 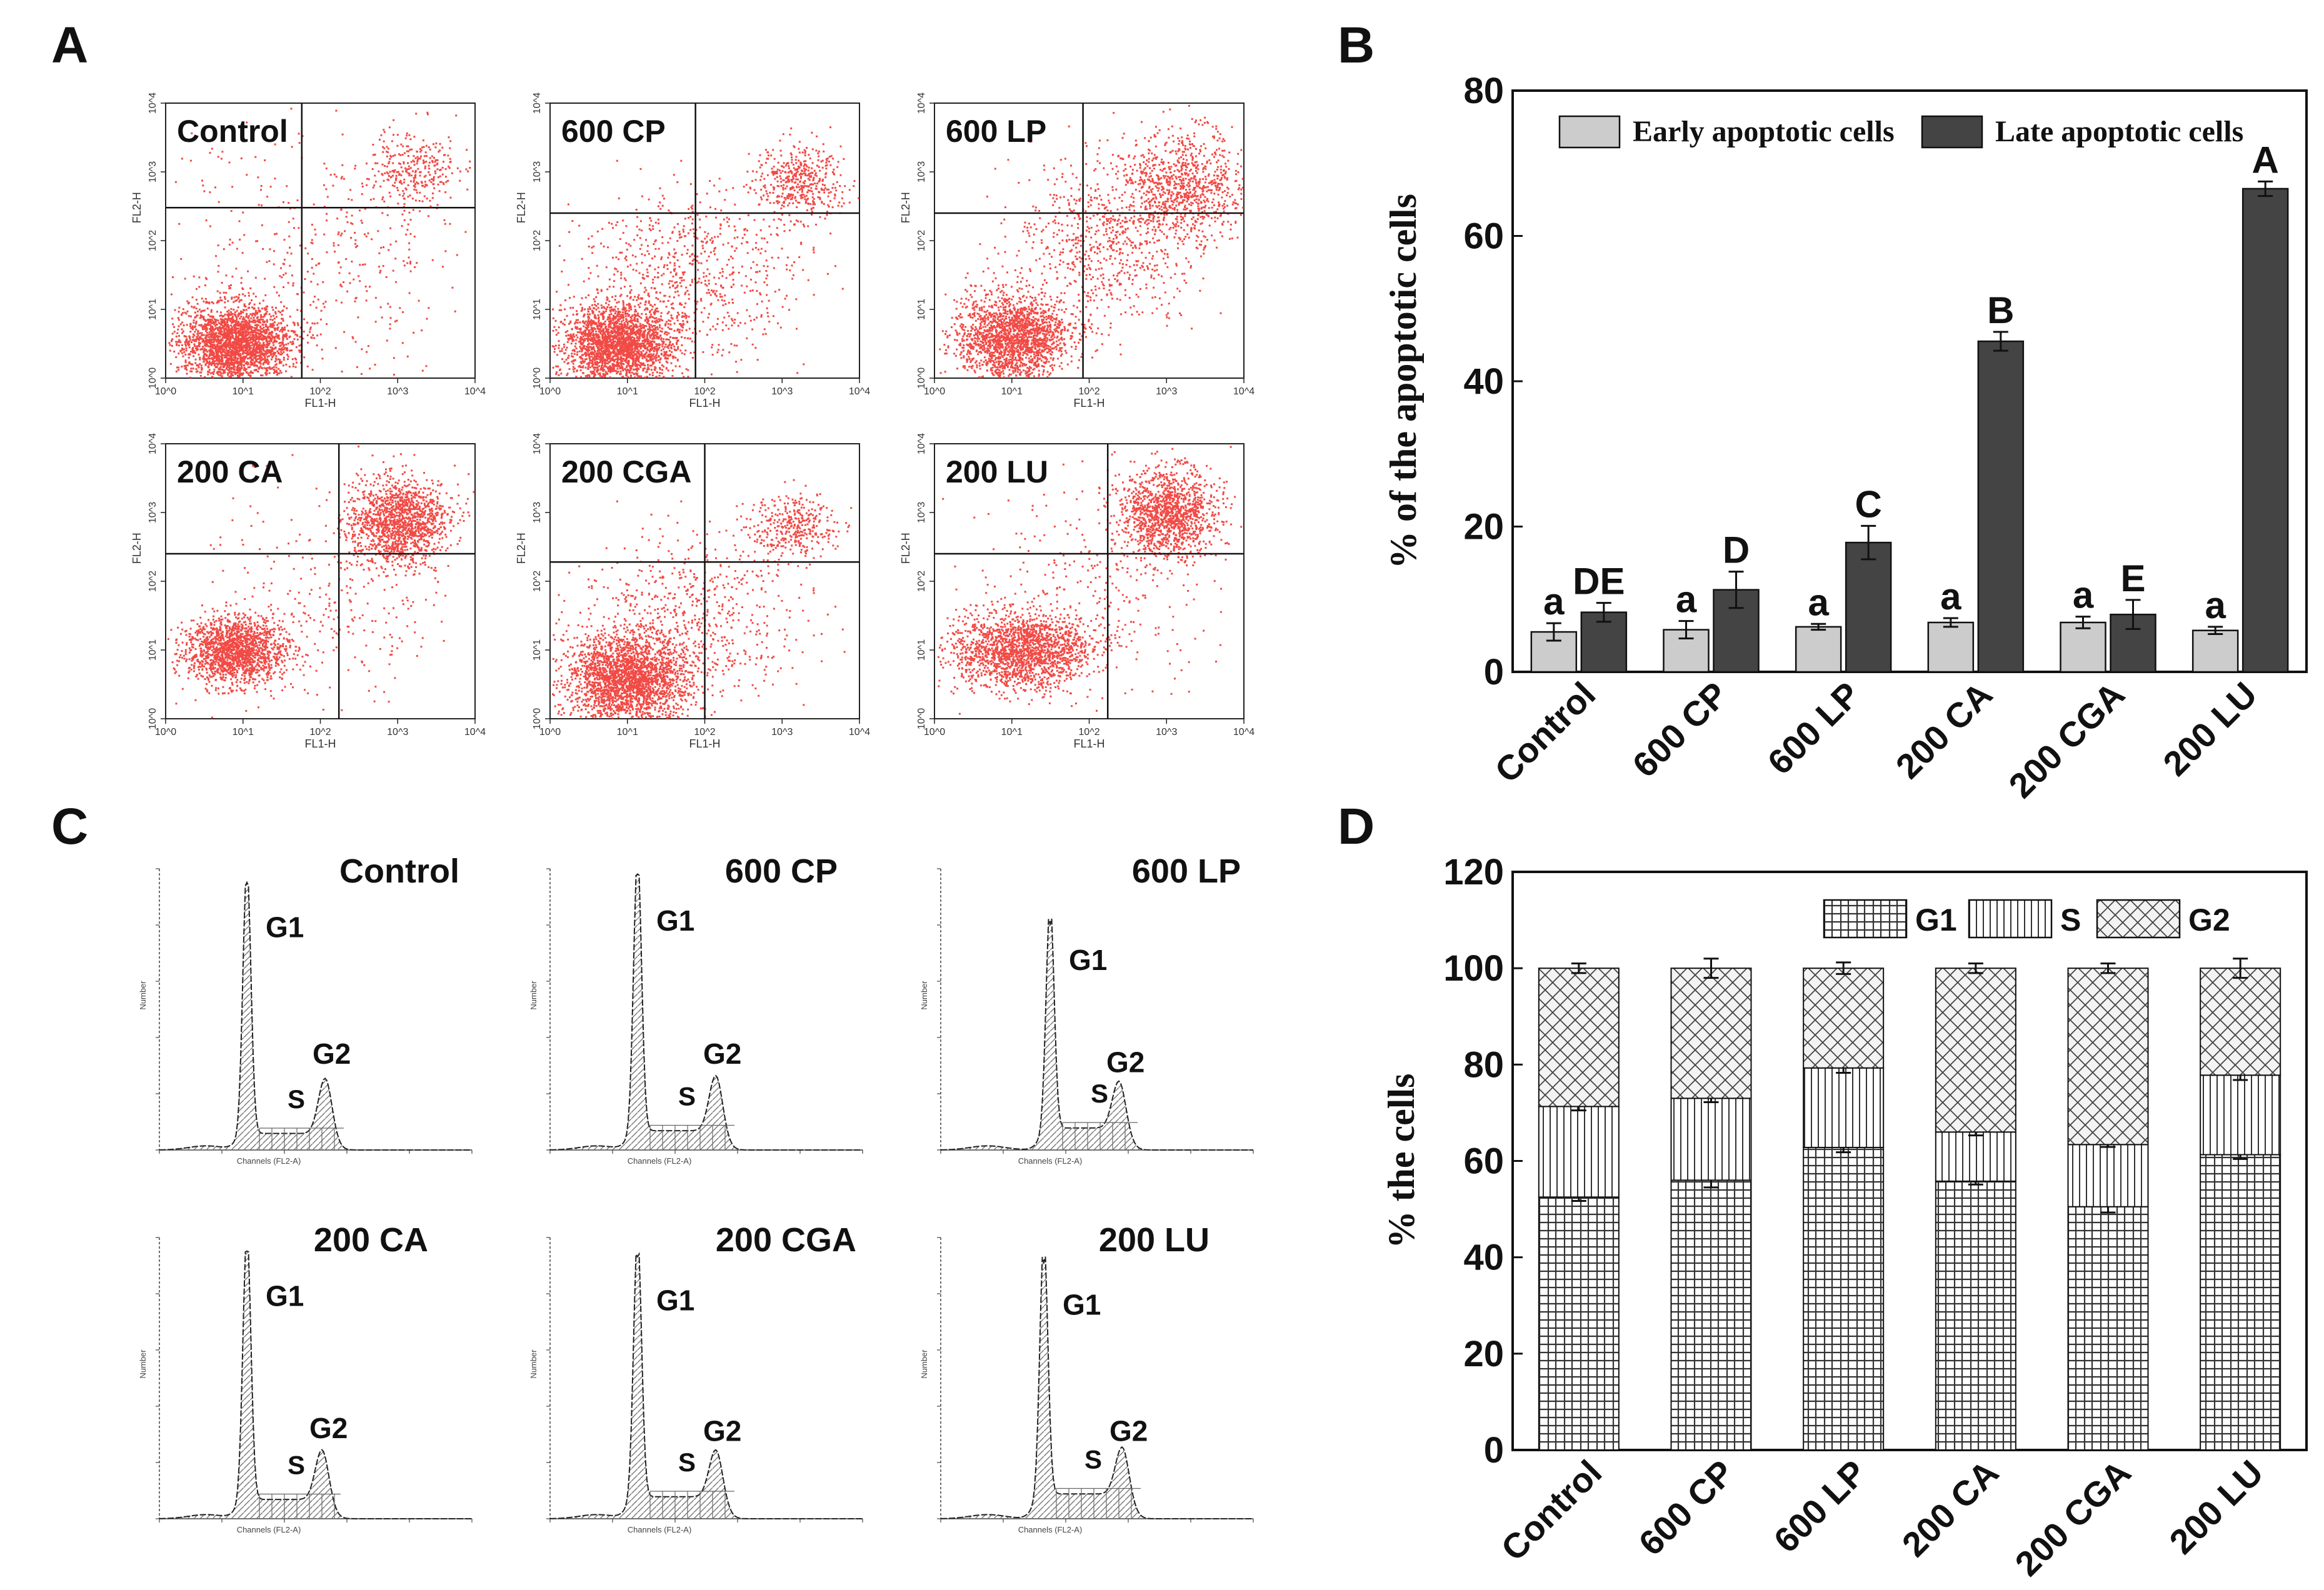 I want to click on y-axis-label: % the cells, so click(x=1401, y=1161).